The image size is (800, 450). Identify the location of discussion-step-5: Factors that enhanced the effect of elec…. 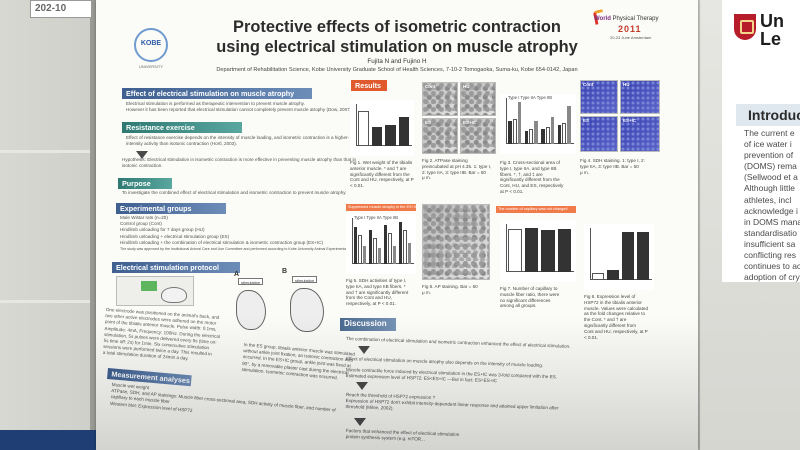
(402, 435).